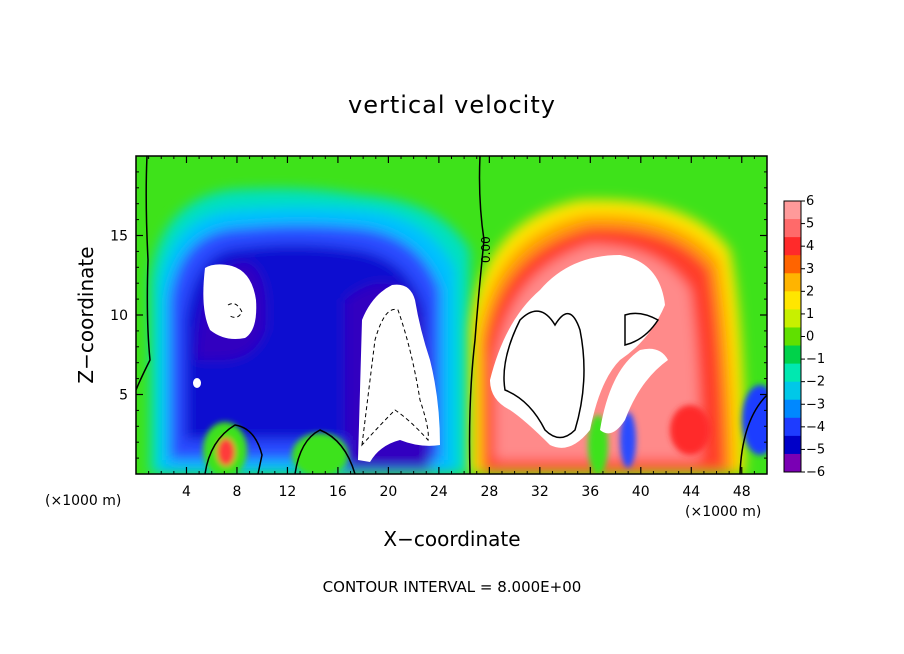 Image resolution: width=904 pixels, height=654 pixels. Describe the element at coordinates (338, 492) in the screenshot. I see `x-tick-label: 16` at that location.